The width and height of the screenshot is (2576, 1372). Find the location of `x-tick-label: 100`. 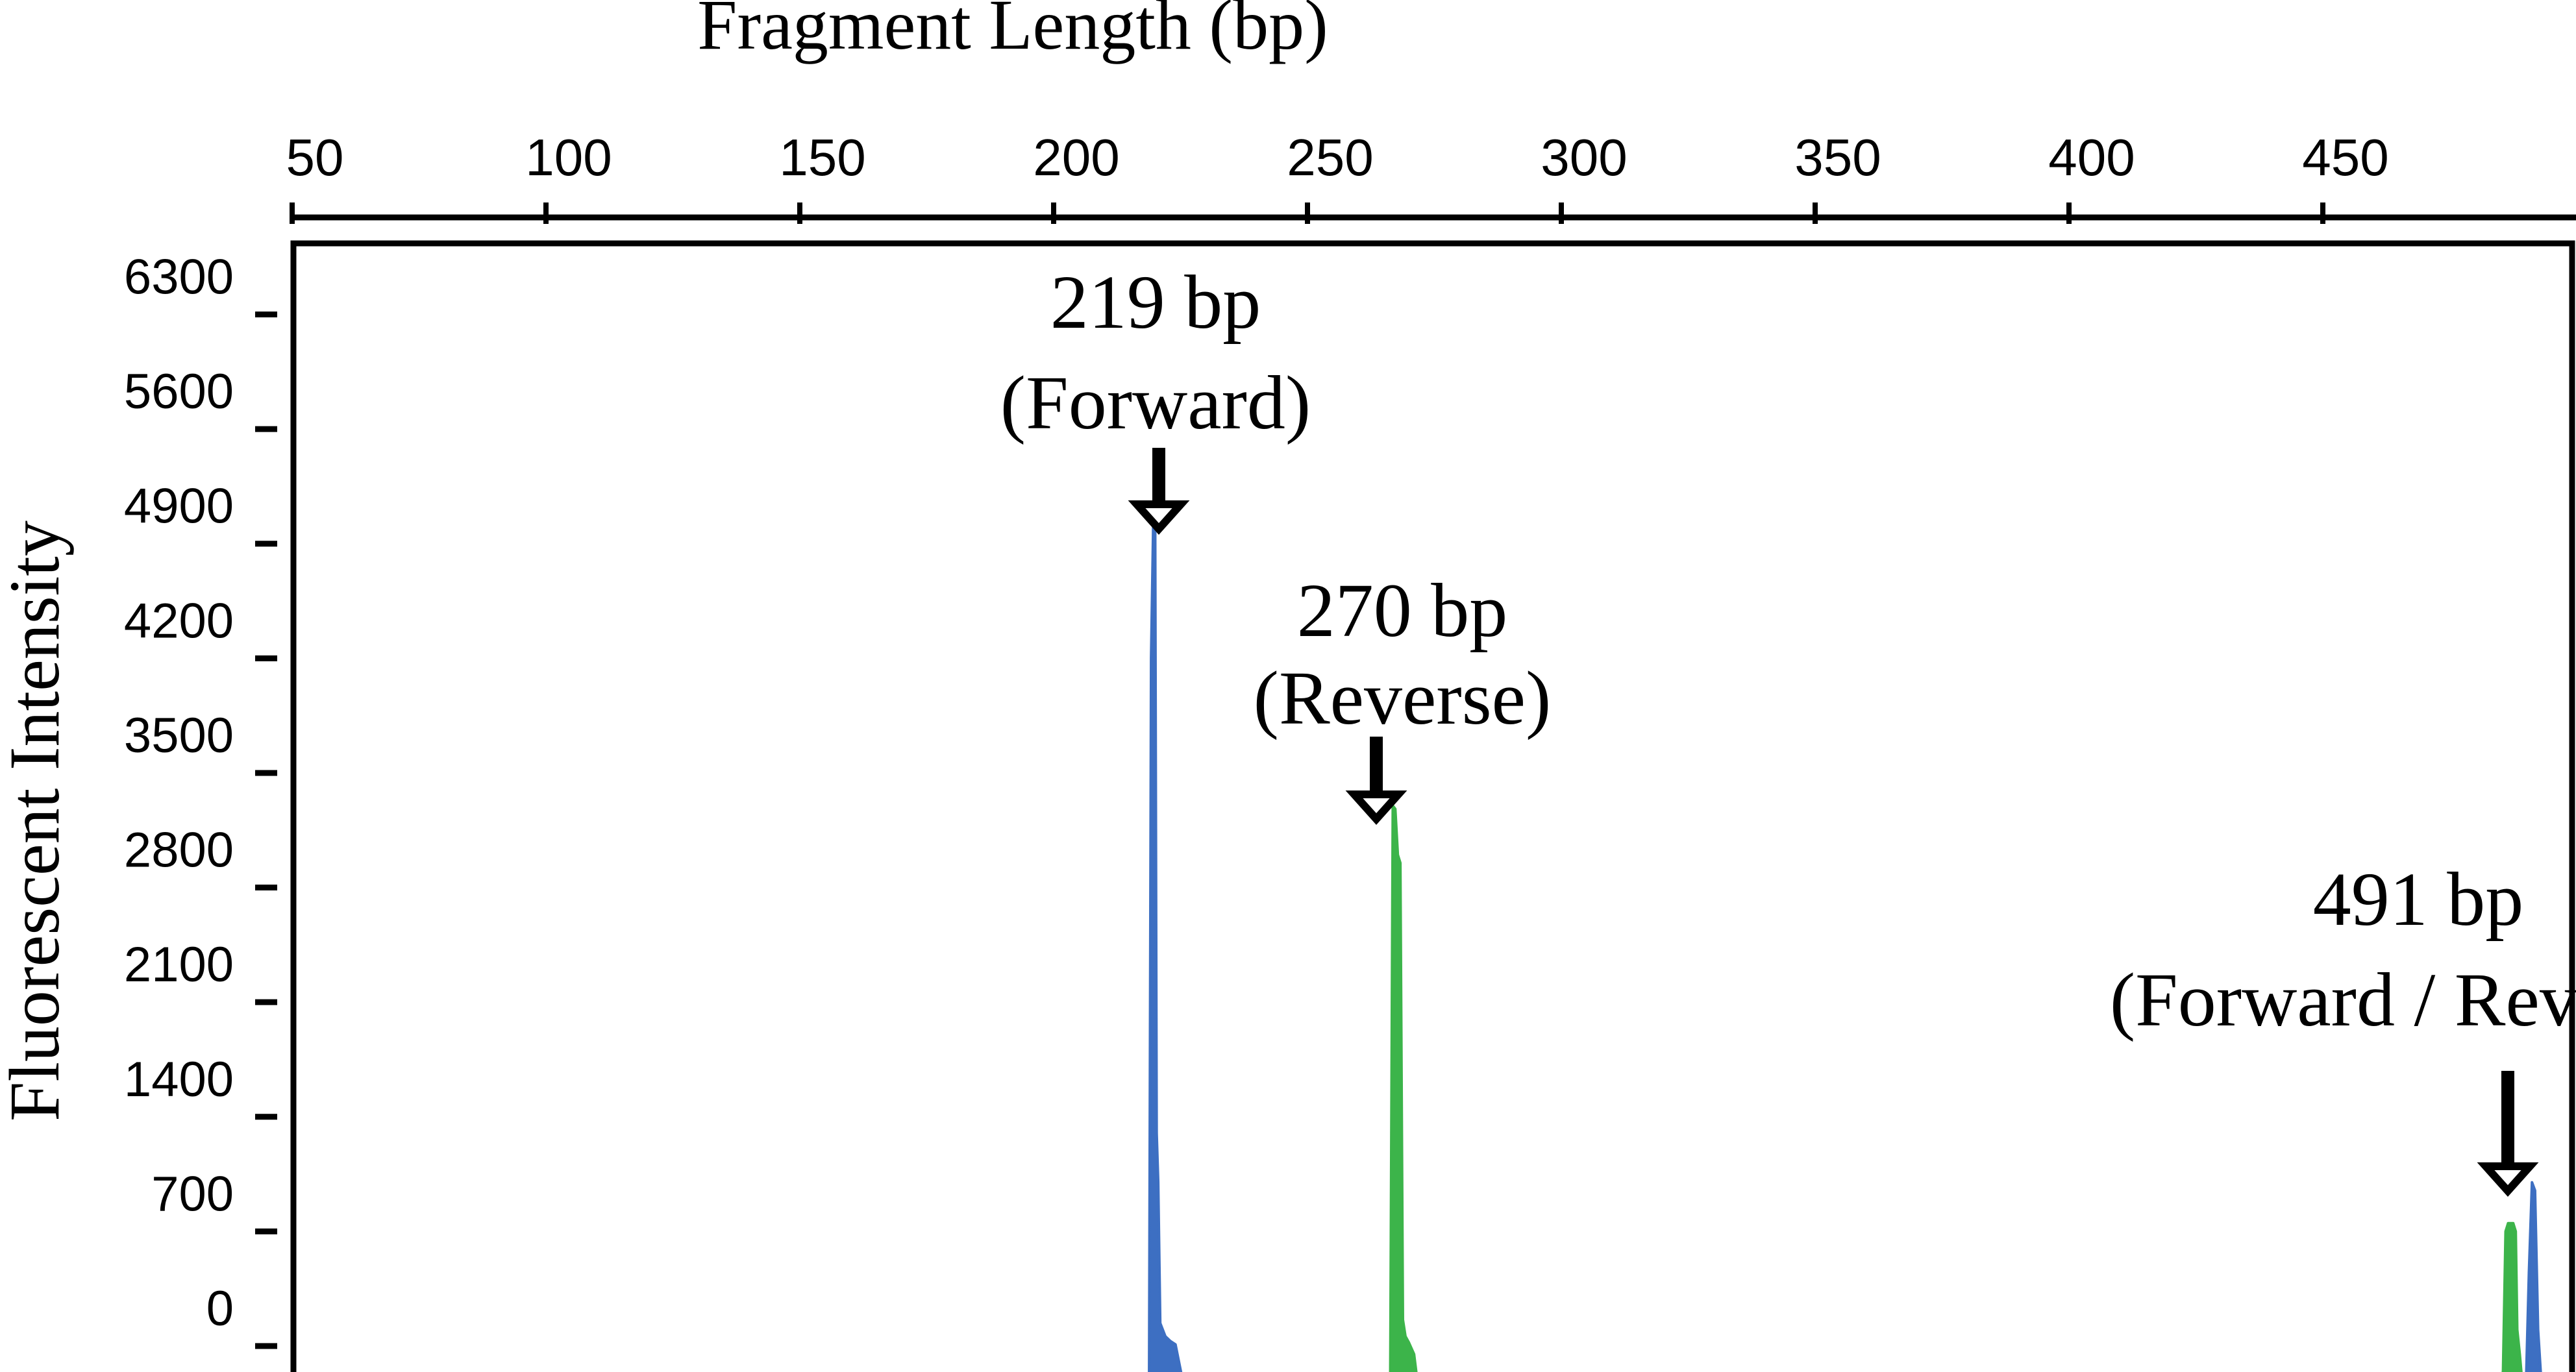

x-tick-label: 100 is located at coordinates (568, 157).